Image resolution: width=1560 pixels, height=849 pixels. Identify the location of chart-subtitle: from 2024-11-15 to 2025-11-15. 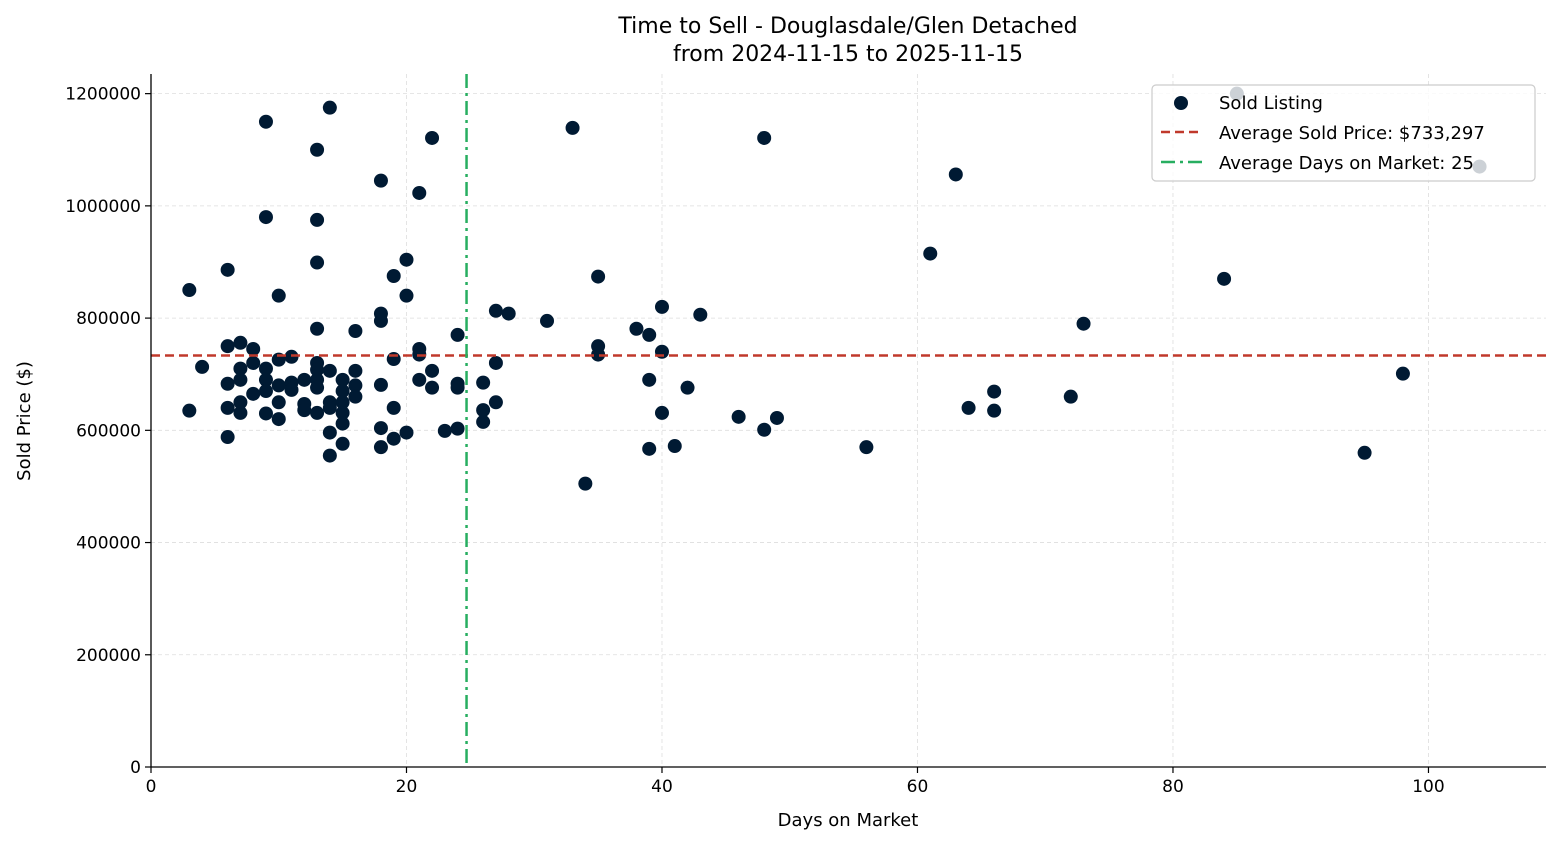
(848, 54).